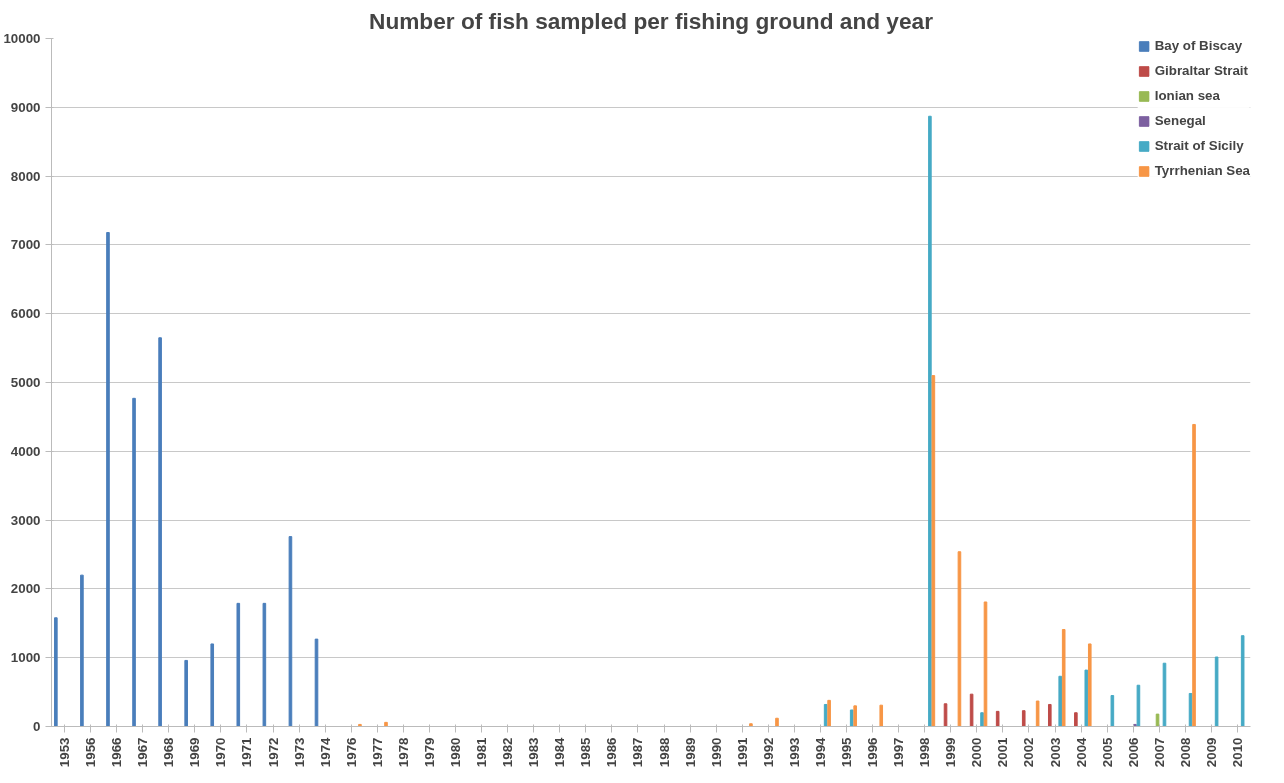  I want to click on x-tick-label: 1989, so click(690, 752).